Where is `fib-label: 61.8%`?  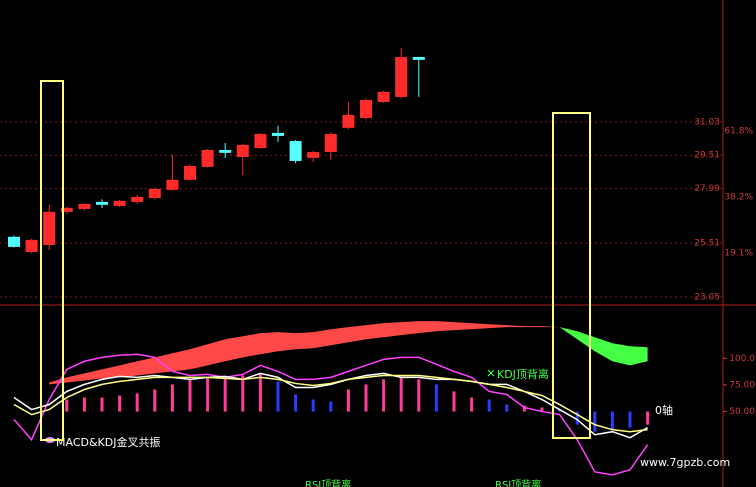
fib-label: 61.8% is located at coordinates (738, 131).